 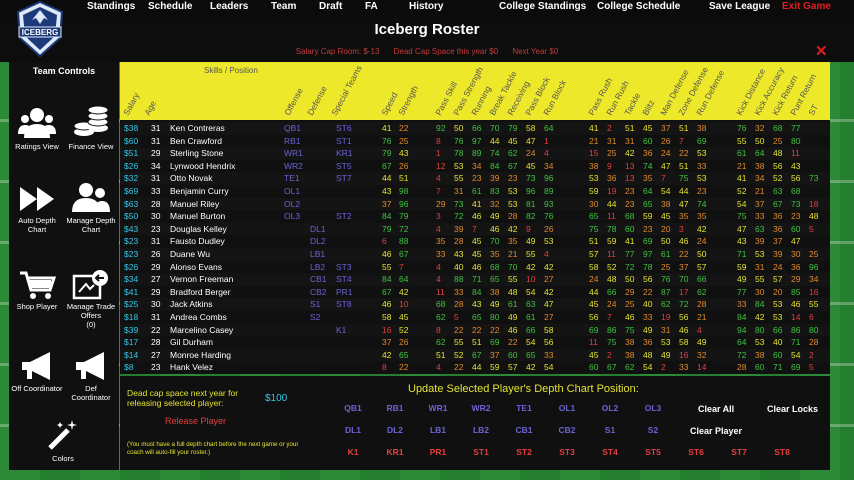 I want to click on nav-team: Team, so click(x=284, y=6).